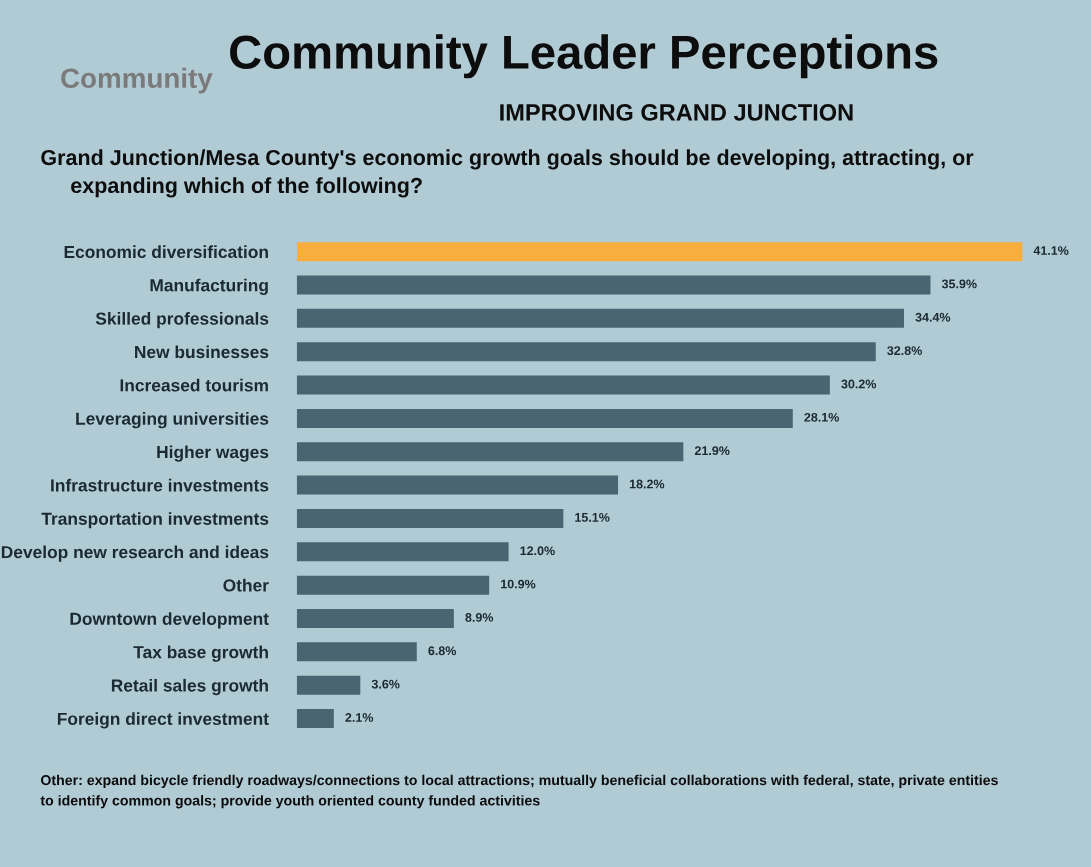  Describe the element at coordinates (518, 584) in the screenshot. I see `data-label: 10.9%` at that location.